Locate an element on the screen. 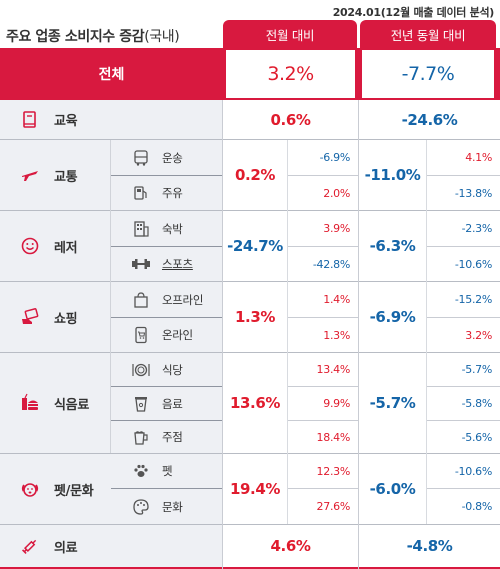 The image size is (500, 569). mobile-cart-icon is located at coordinates (141, 335).